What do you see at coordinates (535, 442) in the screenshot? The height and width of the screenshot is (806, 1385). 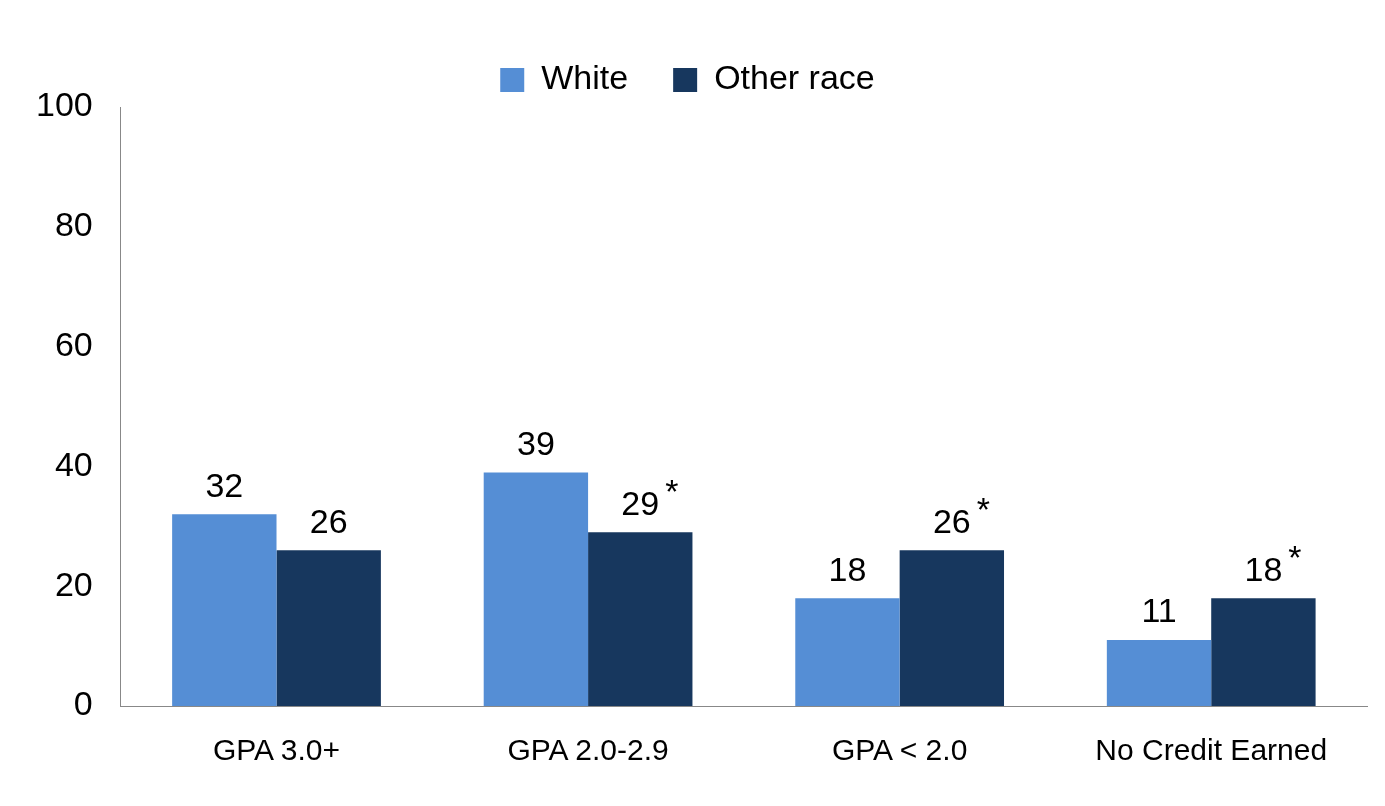 I see `data-label: 39` at bounding box center [535, 442].